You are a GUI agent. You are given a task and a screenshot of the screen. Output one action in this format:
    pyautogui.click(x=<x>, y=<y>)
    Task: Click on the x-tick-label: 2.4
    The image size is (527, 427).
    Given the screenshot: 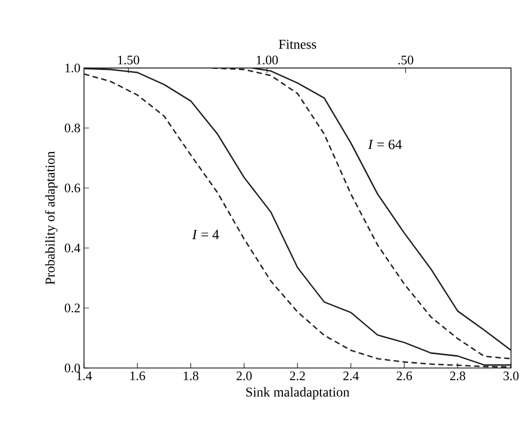 What is the action you would take?
    pyautogui.click(x=351, y=376)
    